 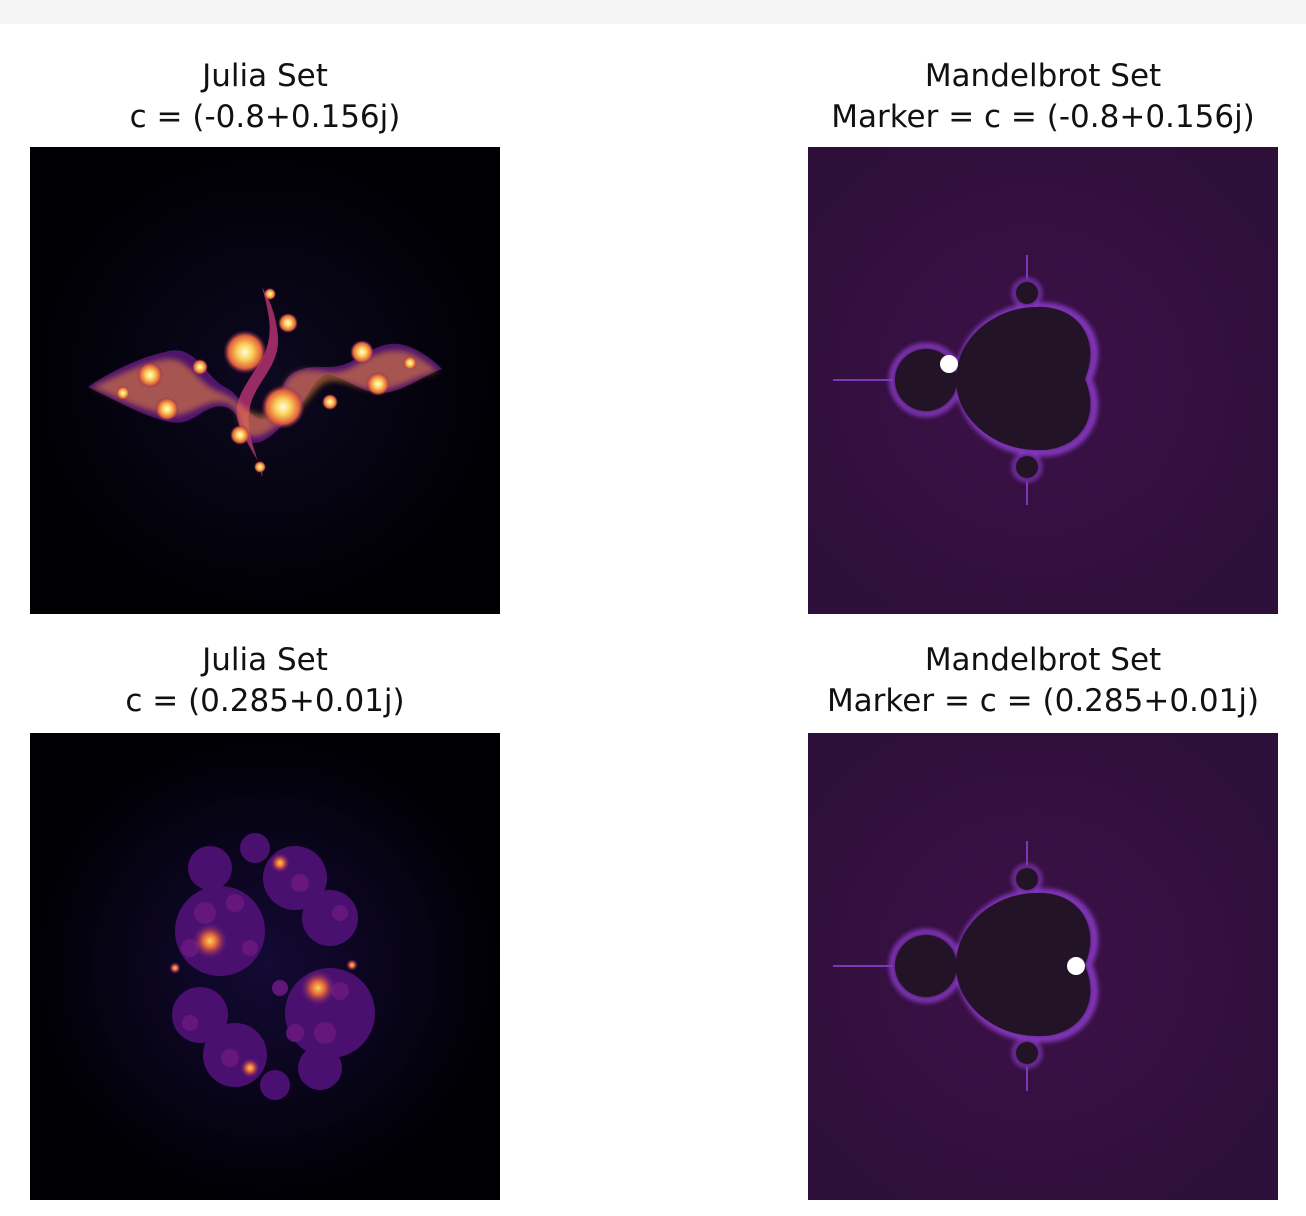 I want to click on julia-plot-1-svg, so click(x=265, y=380).